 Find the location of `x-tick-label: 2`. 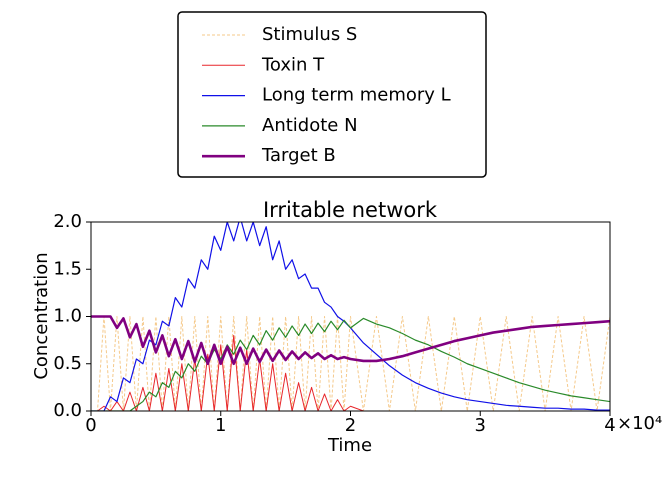

x-tick-label: 2 is located at coordinates (350, 425).